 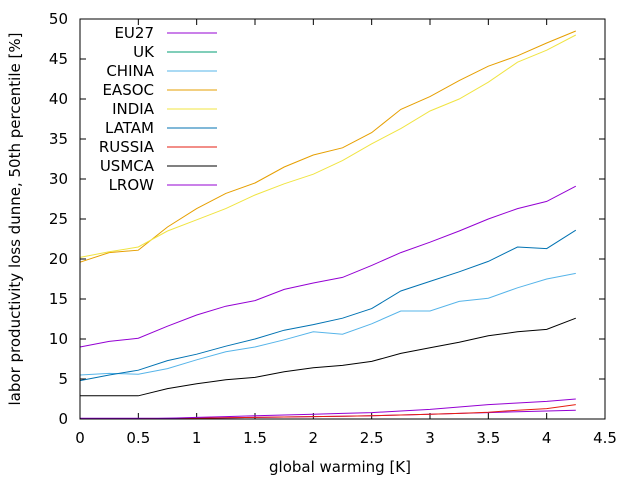 I want to click on y-tick-label: 10, so click(x=58, y=339).